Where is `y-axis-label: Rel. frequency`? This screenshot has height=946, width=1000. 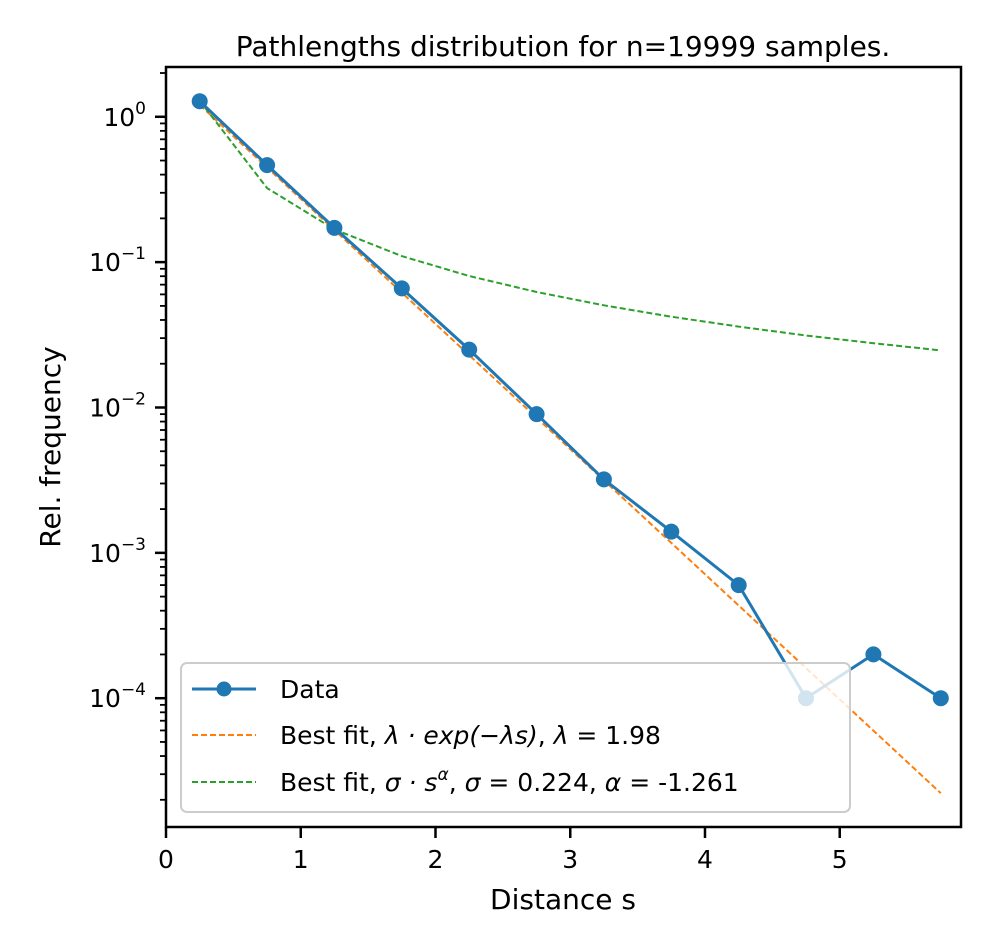
y-axis-label: Rel. frequency is located at coordinates (50, 446).